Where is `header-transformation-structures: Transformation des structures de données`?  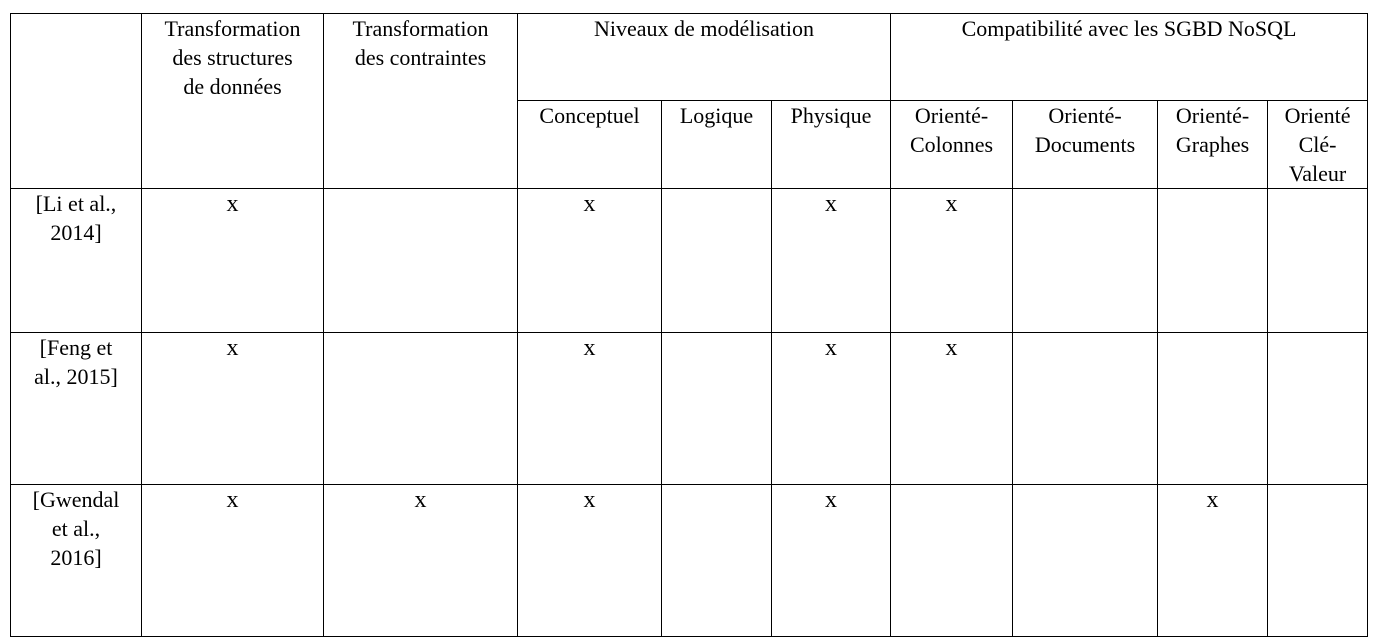
header-transformation-structures: Transformation des structures de données is located at coordinates (232, 101).